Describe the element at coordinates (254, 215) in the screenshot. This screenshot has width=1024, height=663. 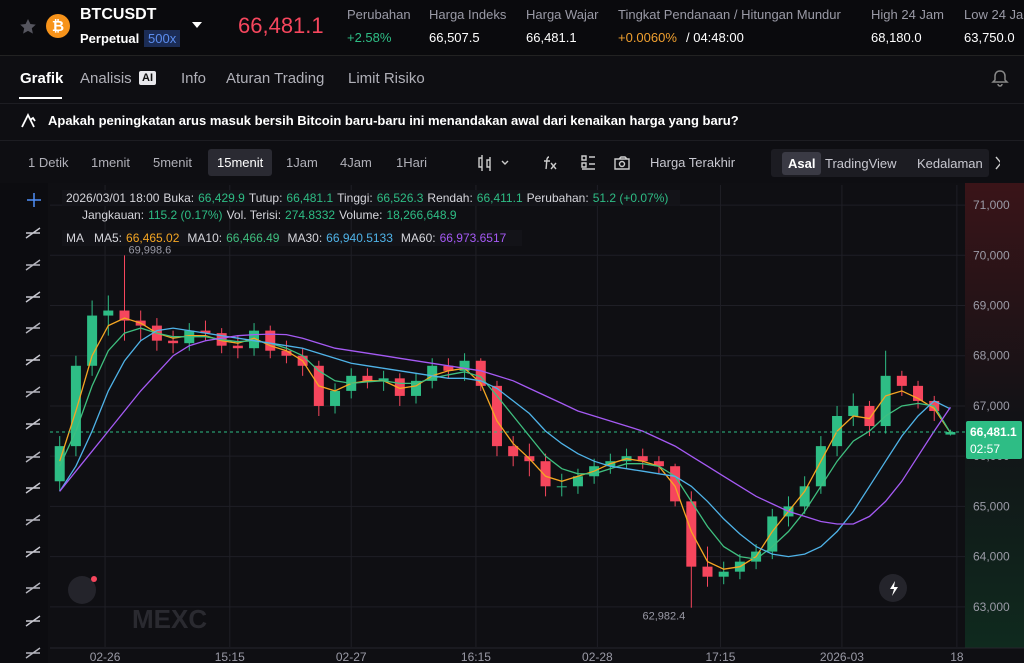
I see `ohlc-label: Vol. Terisi:` at that location.